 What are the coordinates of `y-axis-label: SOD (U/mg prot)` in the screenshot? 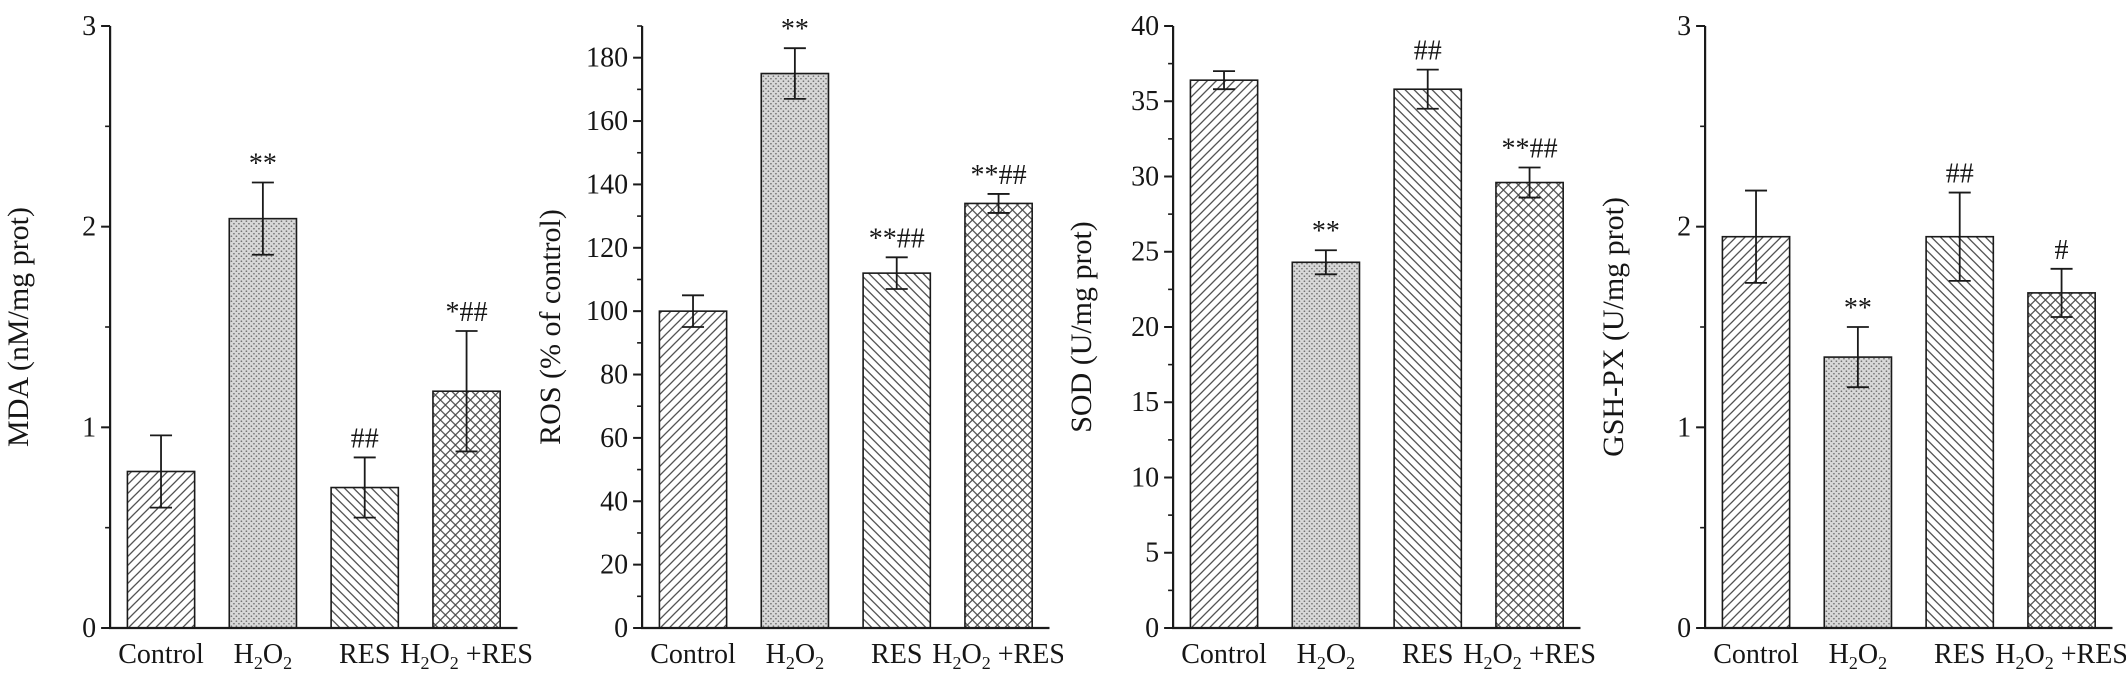 It's located at (1081, 327).